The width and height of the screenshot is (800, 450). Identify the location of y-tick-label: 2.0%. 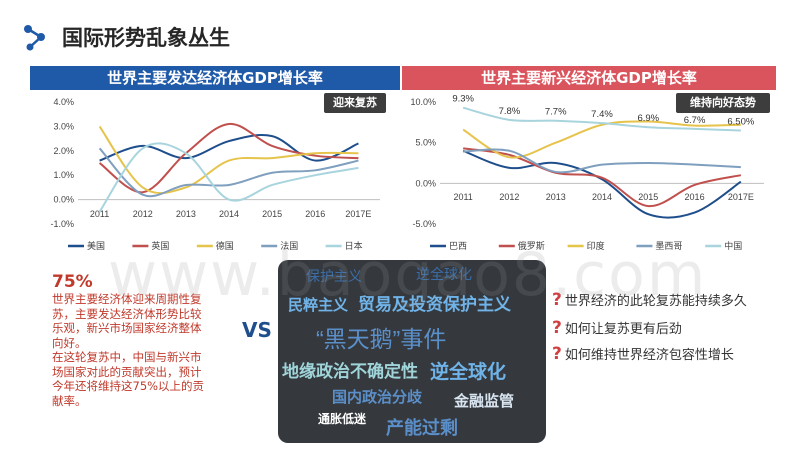
(63, 151).